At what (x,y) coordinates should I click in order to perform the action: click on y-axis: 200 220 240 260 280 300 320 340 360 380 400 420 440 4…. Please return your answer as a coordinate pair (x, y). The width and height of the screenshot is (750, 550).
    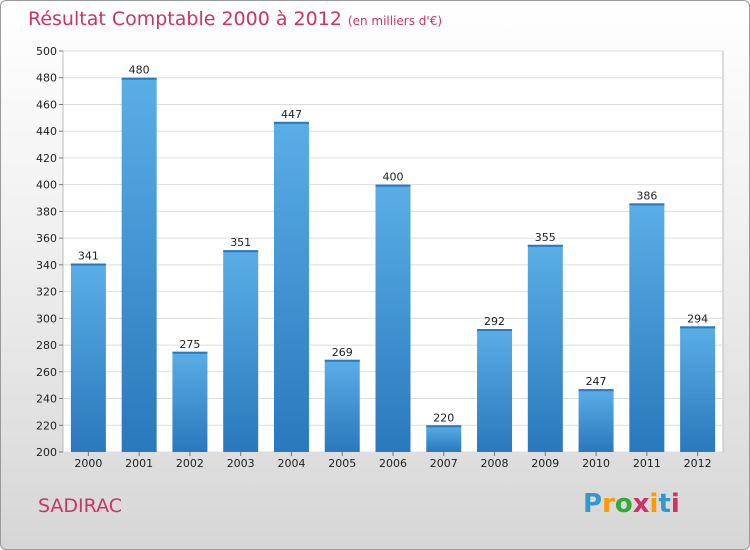
    Looking at the image, I should click on (49, 252).